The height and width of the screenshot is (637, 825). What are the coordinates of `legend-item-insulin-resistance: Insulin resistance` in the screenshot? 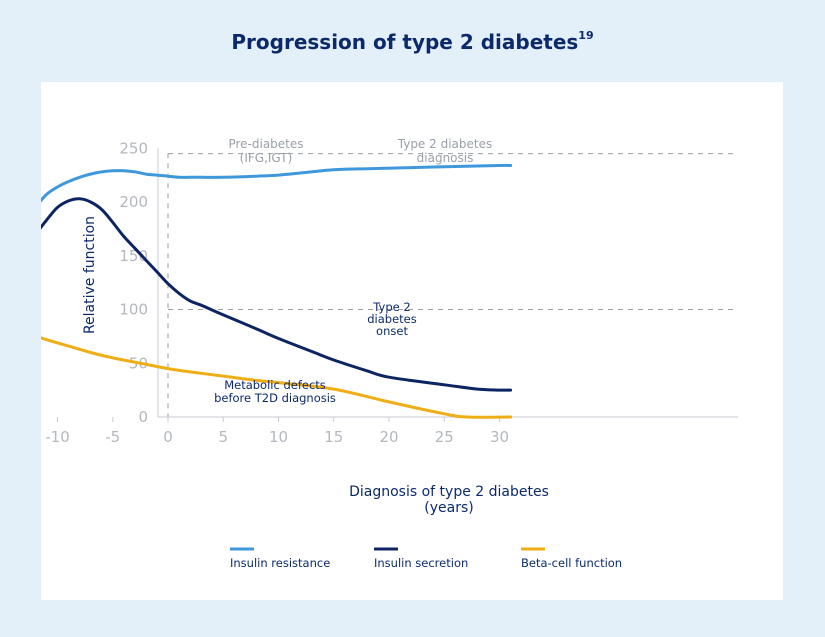 It's located at (280, 558).